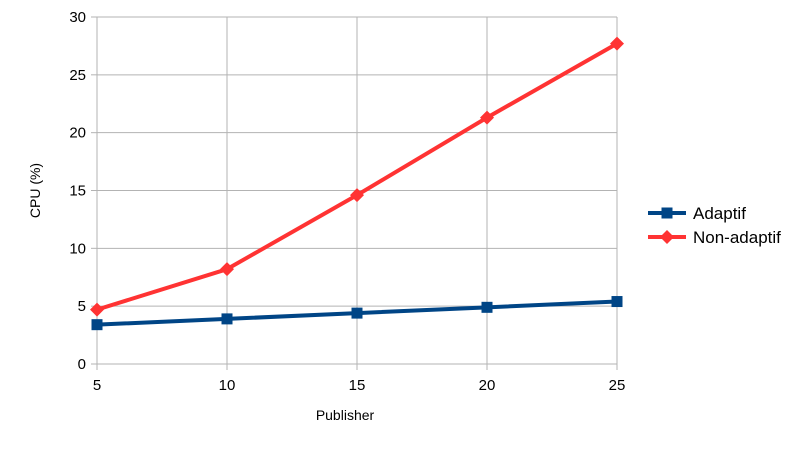  I want to click on y-tick-label: 15, so click(77, 191).